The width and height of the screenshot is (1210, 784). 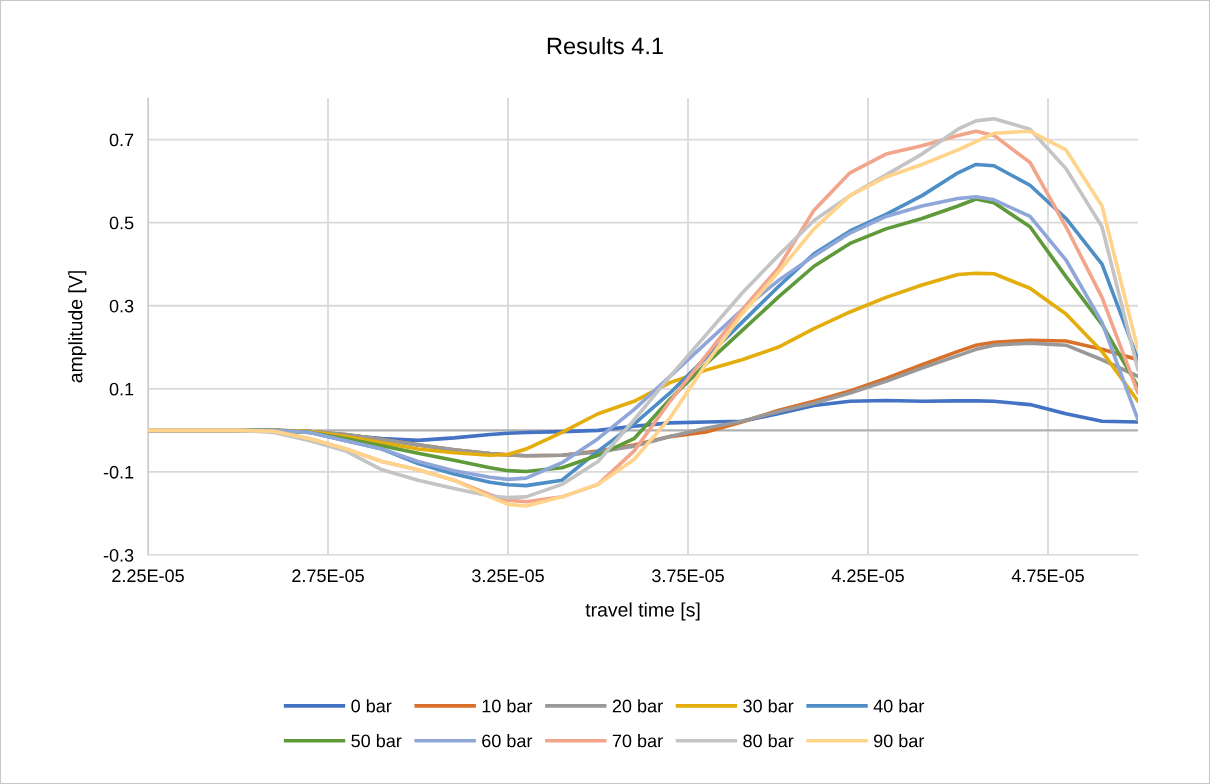 What do you see at coordinates (121, 389) in the screenshot?
I see `y-tick-label: 0.1` at bounding box center [121, 389].